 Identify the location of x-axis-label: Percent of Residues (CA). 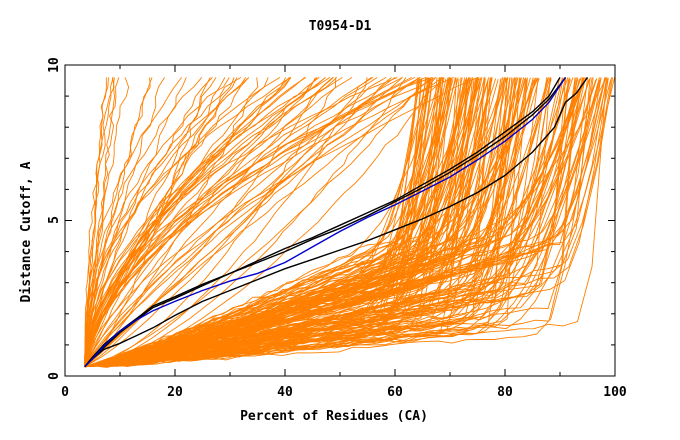
(334, 416).